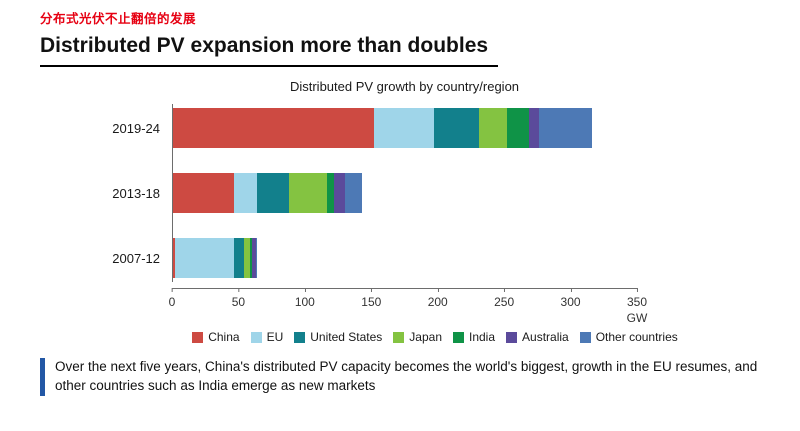  What do you see at coordinates (504, 298) in the screenshot?
I see `x-tick-label: 250` at bounding box center [504, 298].